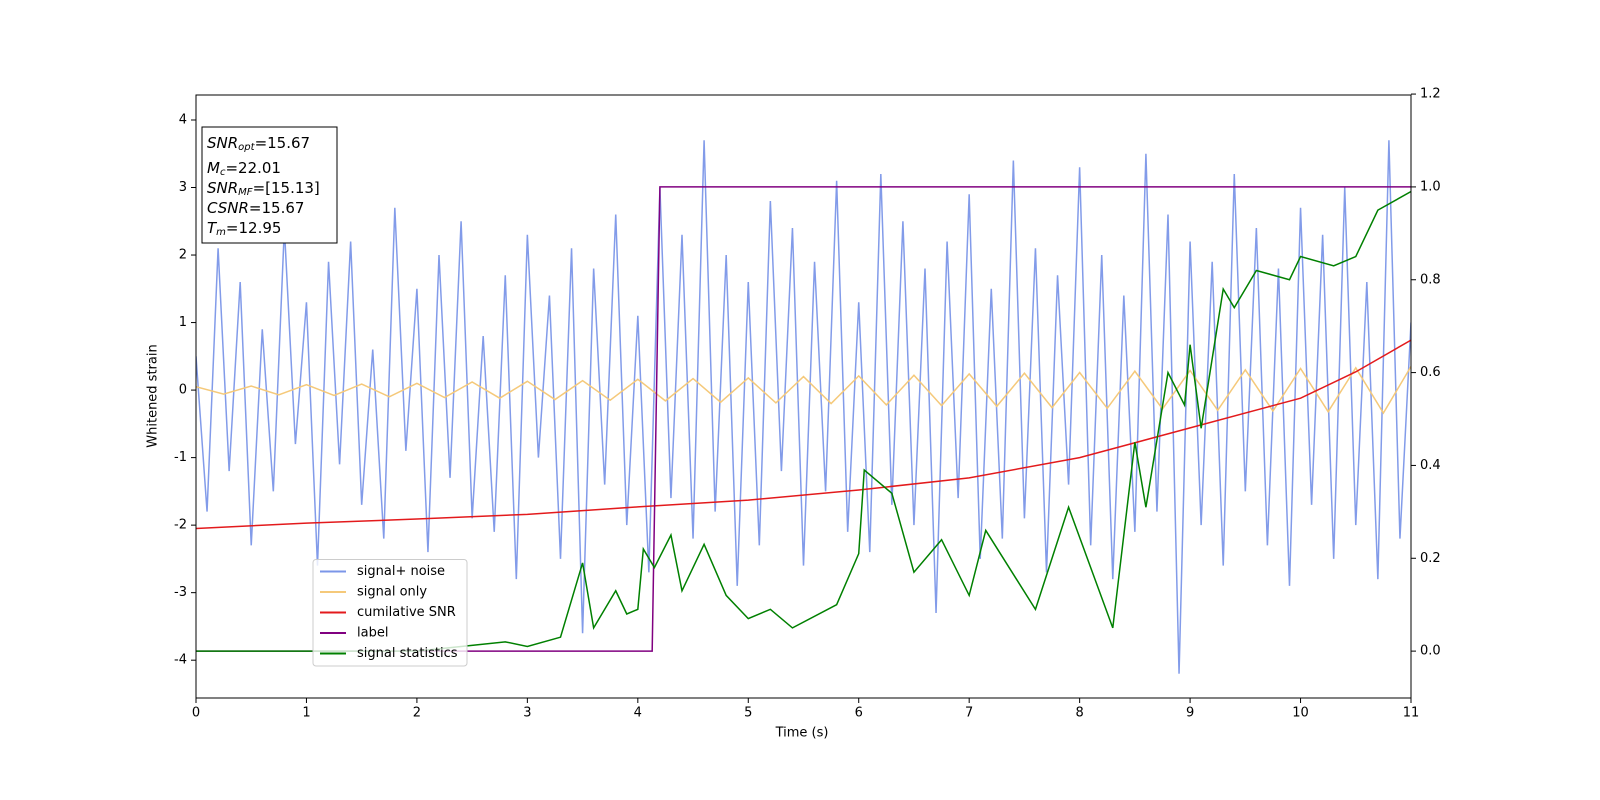 The image size is (1600, 800). What do you see at coordinates (1430, 651) in the screenshot?
I see `y2-tick-label: 0.0` at bounding box center [1430, 651].